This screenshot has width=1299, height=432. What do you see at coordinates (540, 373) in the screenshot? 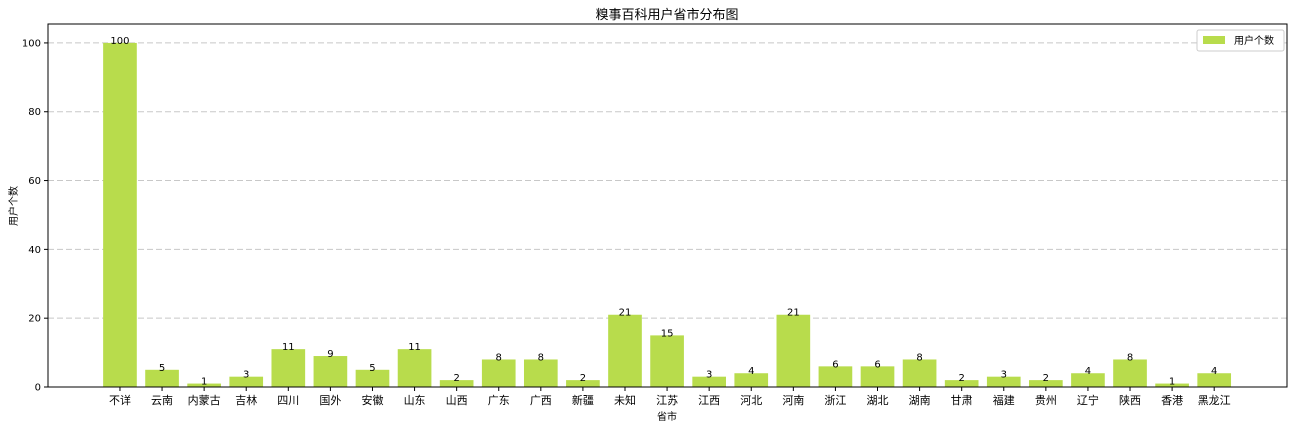
I see `bar-广西` at bounding box center [540, 373].